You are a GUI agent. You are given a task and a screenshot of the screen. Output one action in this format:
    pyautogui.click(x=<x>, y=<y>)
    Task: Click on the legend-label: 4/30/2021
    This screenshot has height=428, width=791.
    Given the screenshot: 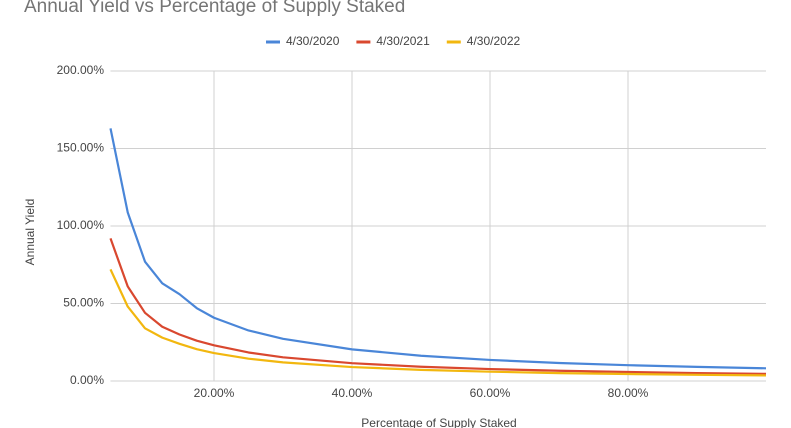 What is the action you would take?
    pyautogui.click(x=403, y=41)
    